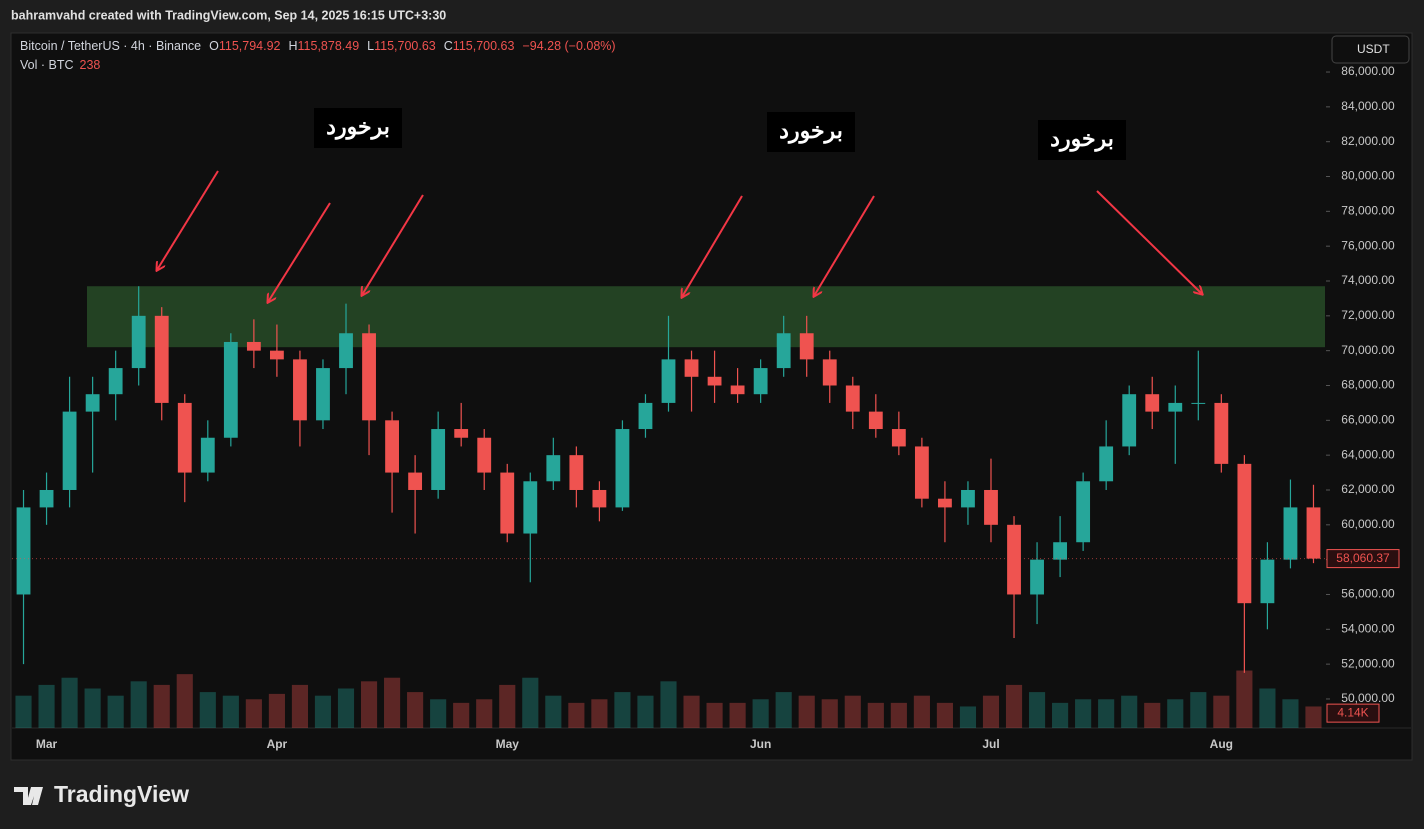  What do you see at coordinates (293, 46) in the screenshot?
I see `ohlc-key: H` at bounding box center [293, 46].